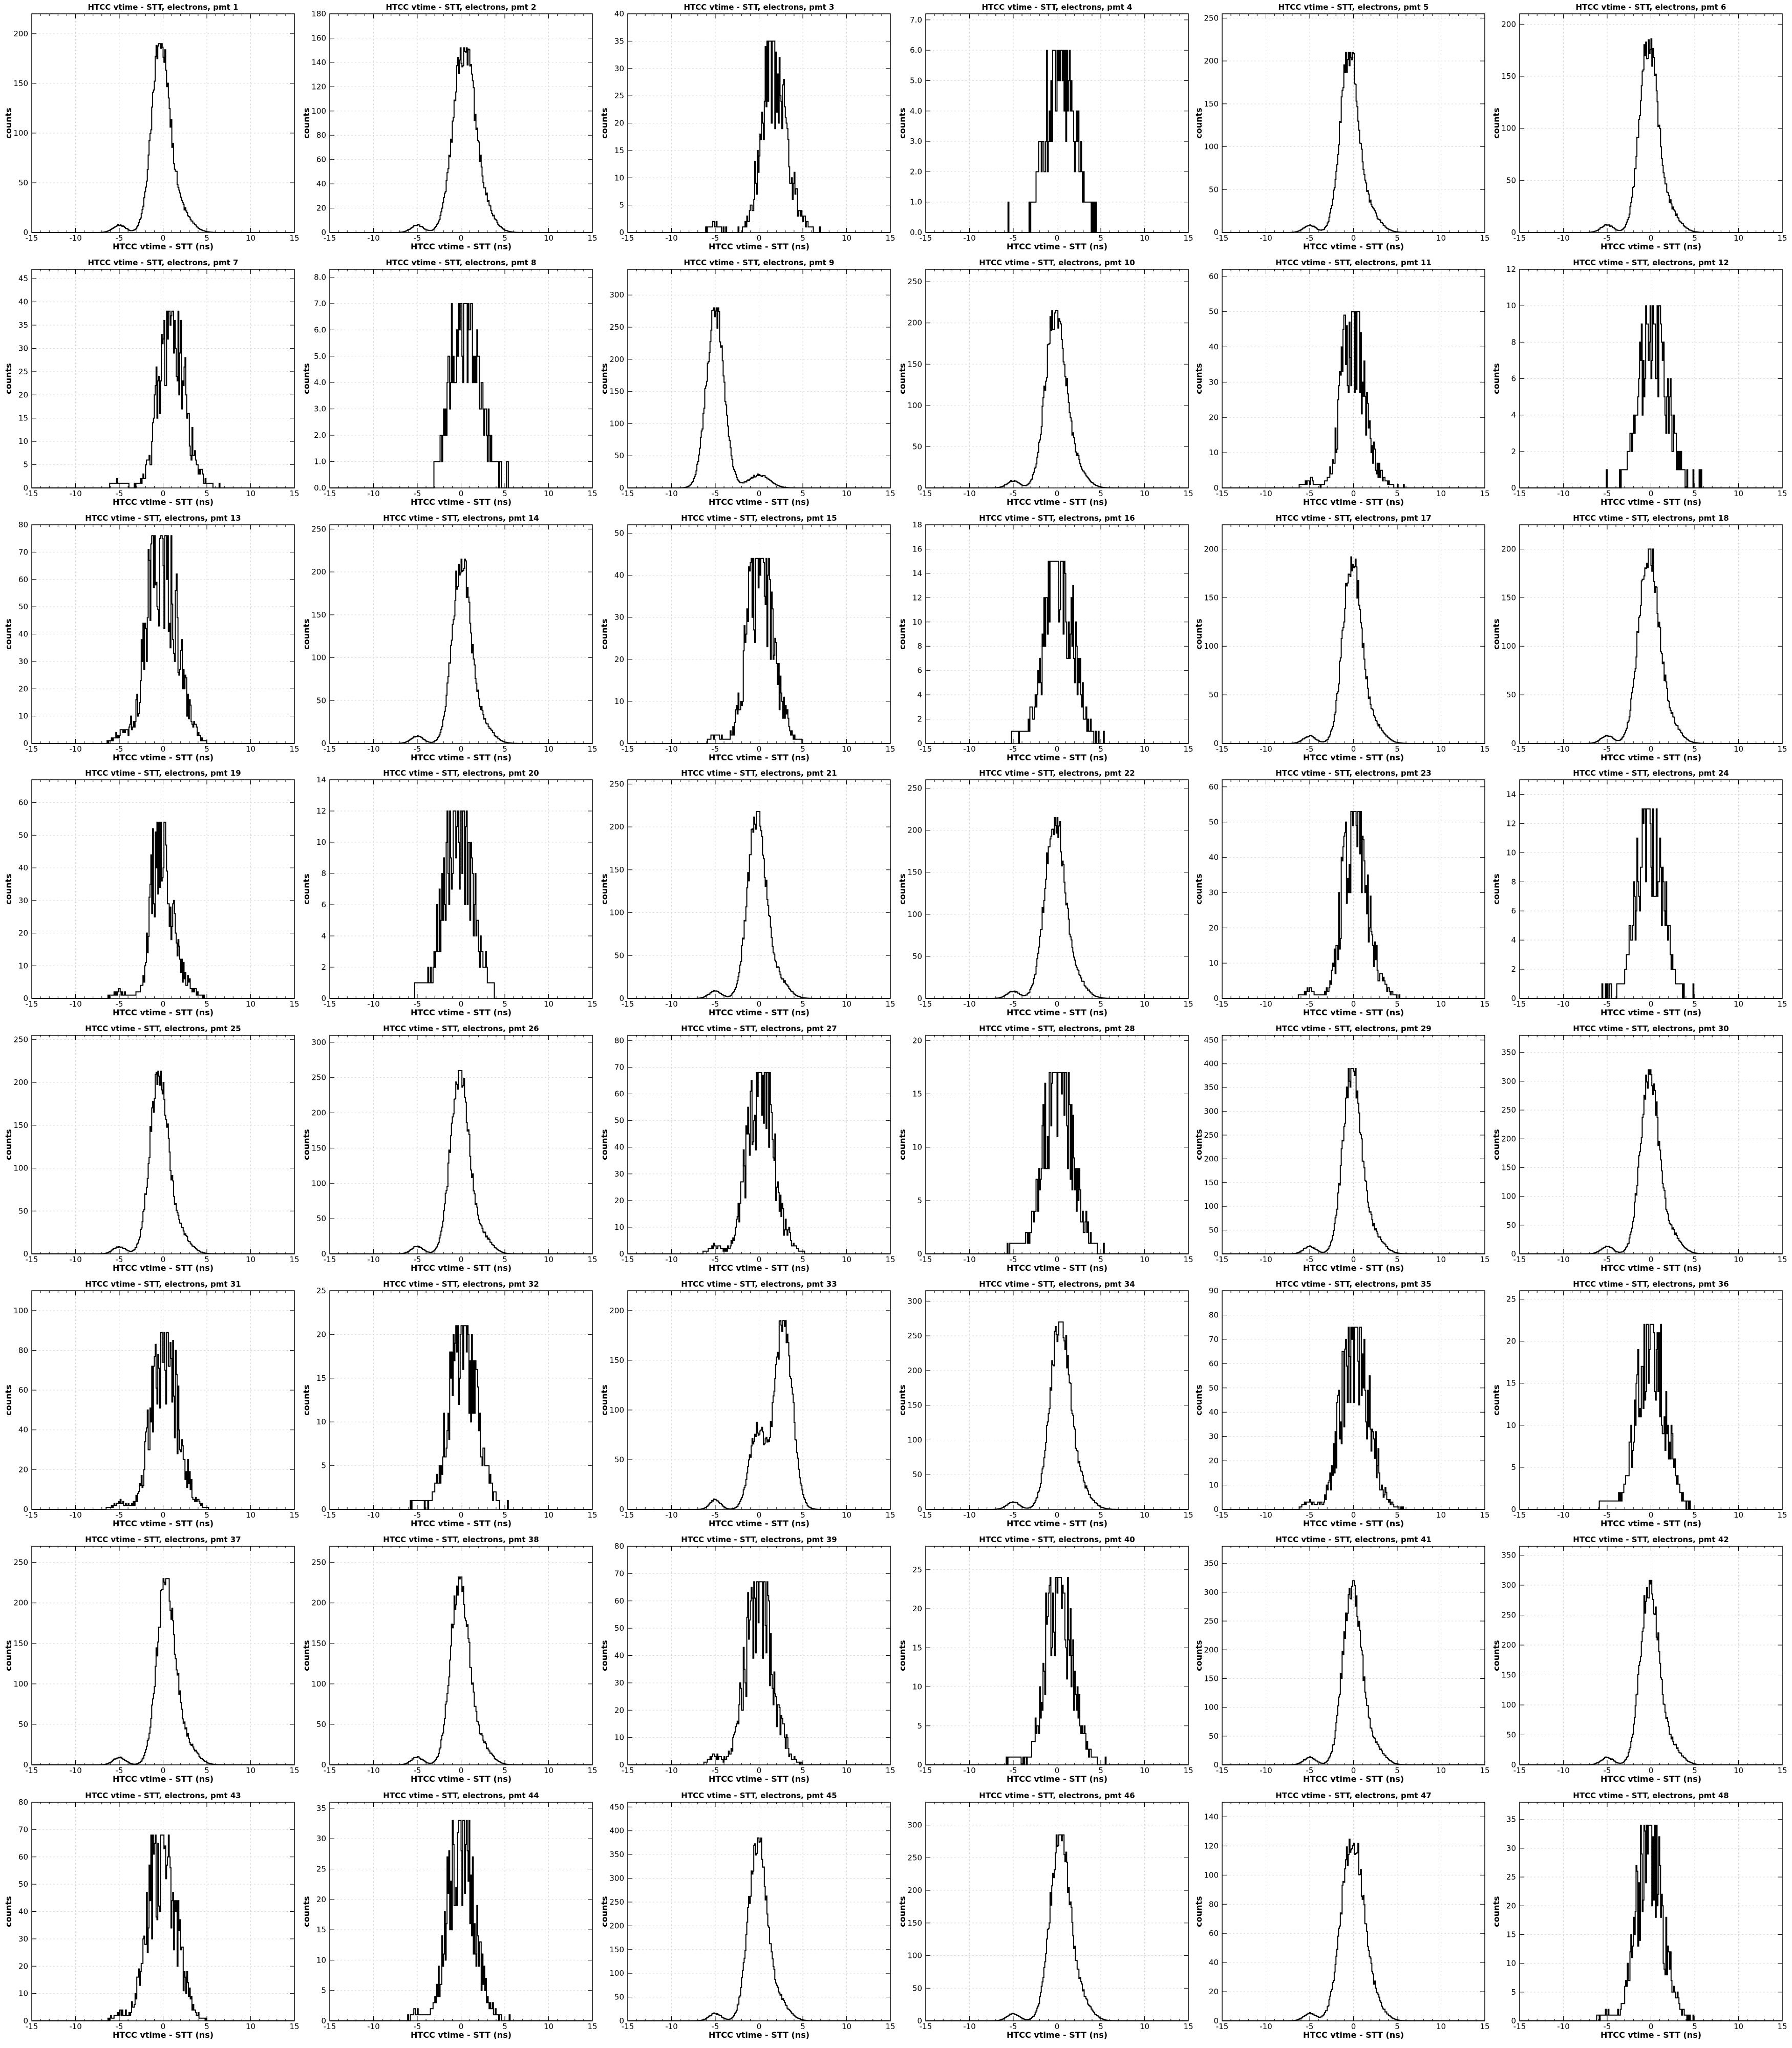 The height and width of the screenshot is (2048, 1792). What do you see at coordinates (320, 488) in the screenshot?
I see `y-tick-label: 0.0` at bounding box center [320, 488].